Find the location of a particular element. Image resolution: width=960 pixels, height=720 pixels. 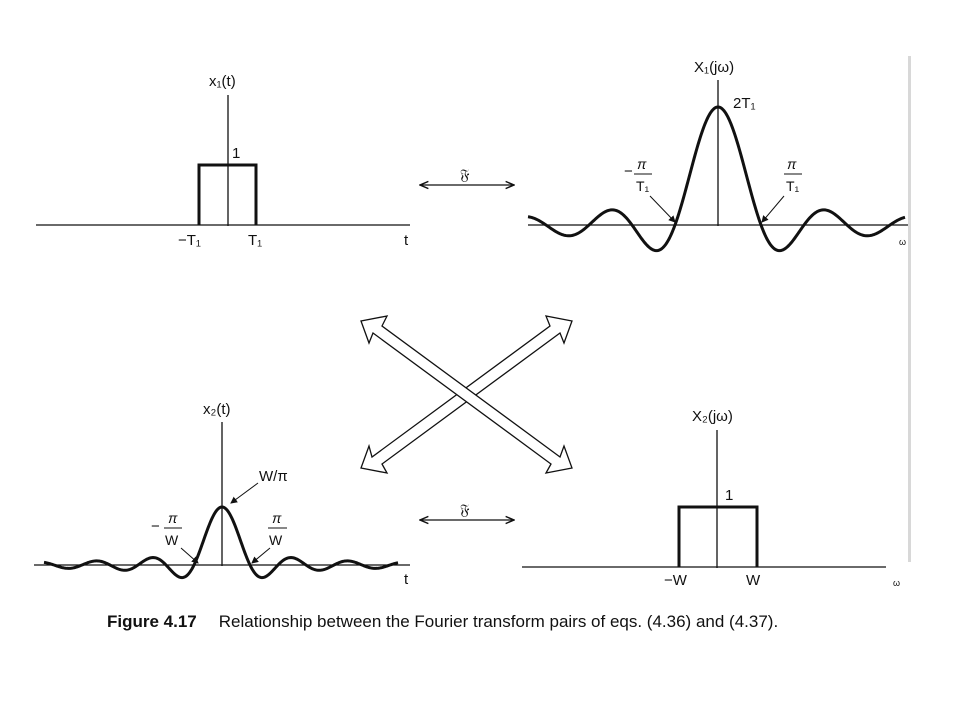

scan-edge is located at coordinates (909, 309).